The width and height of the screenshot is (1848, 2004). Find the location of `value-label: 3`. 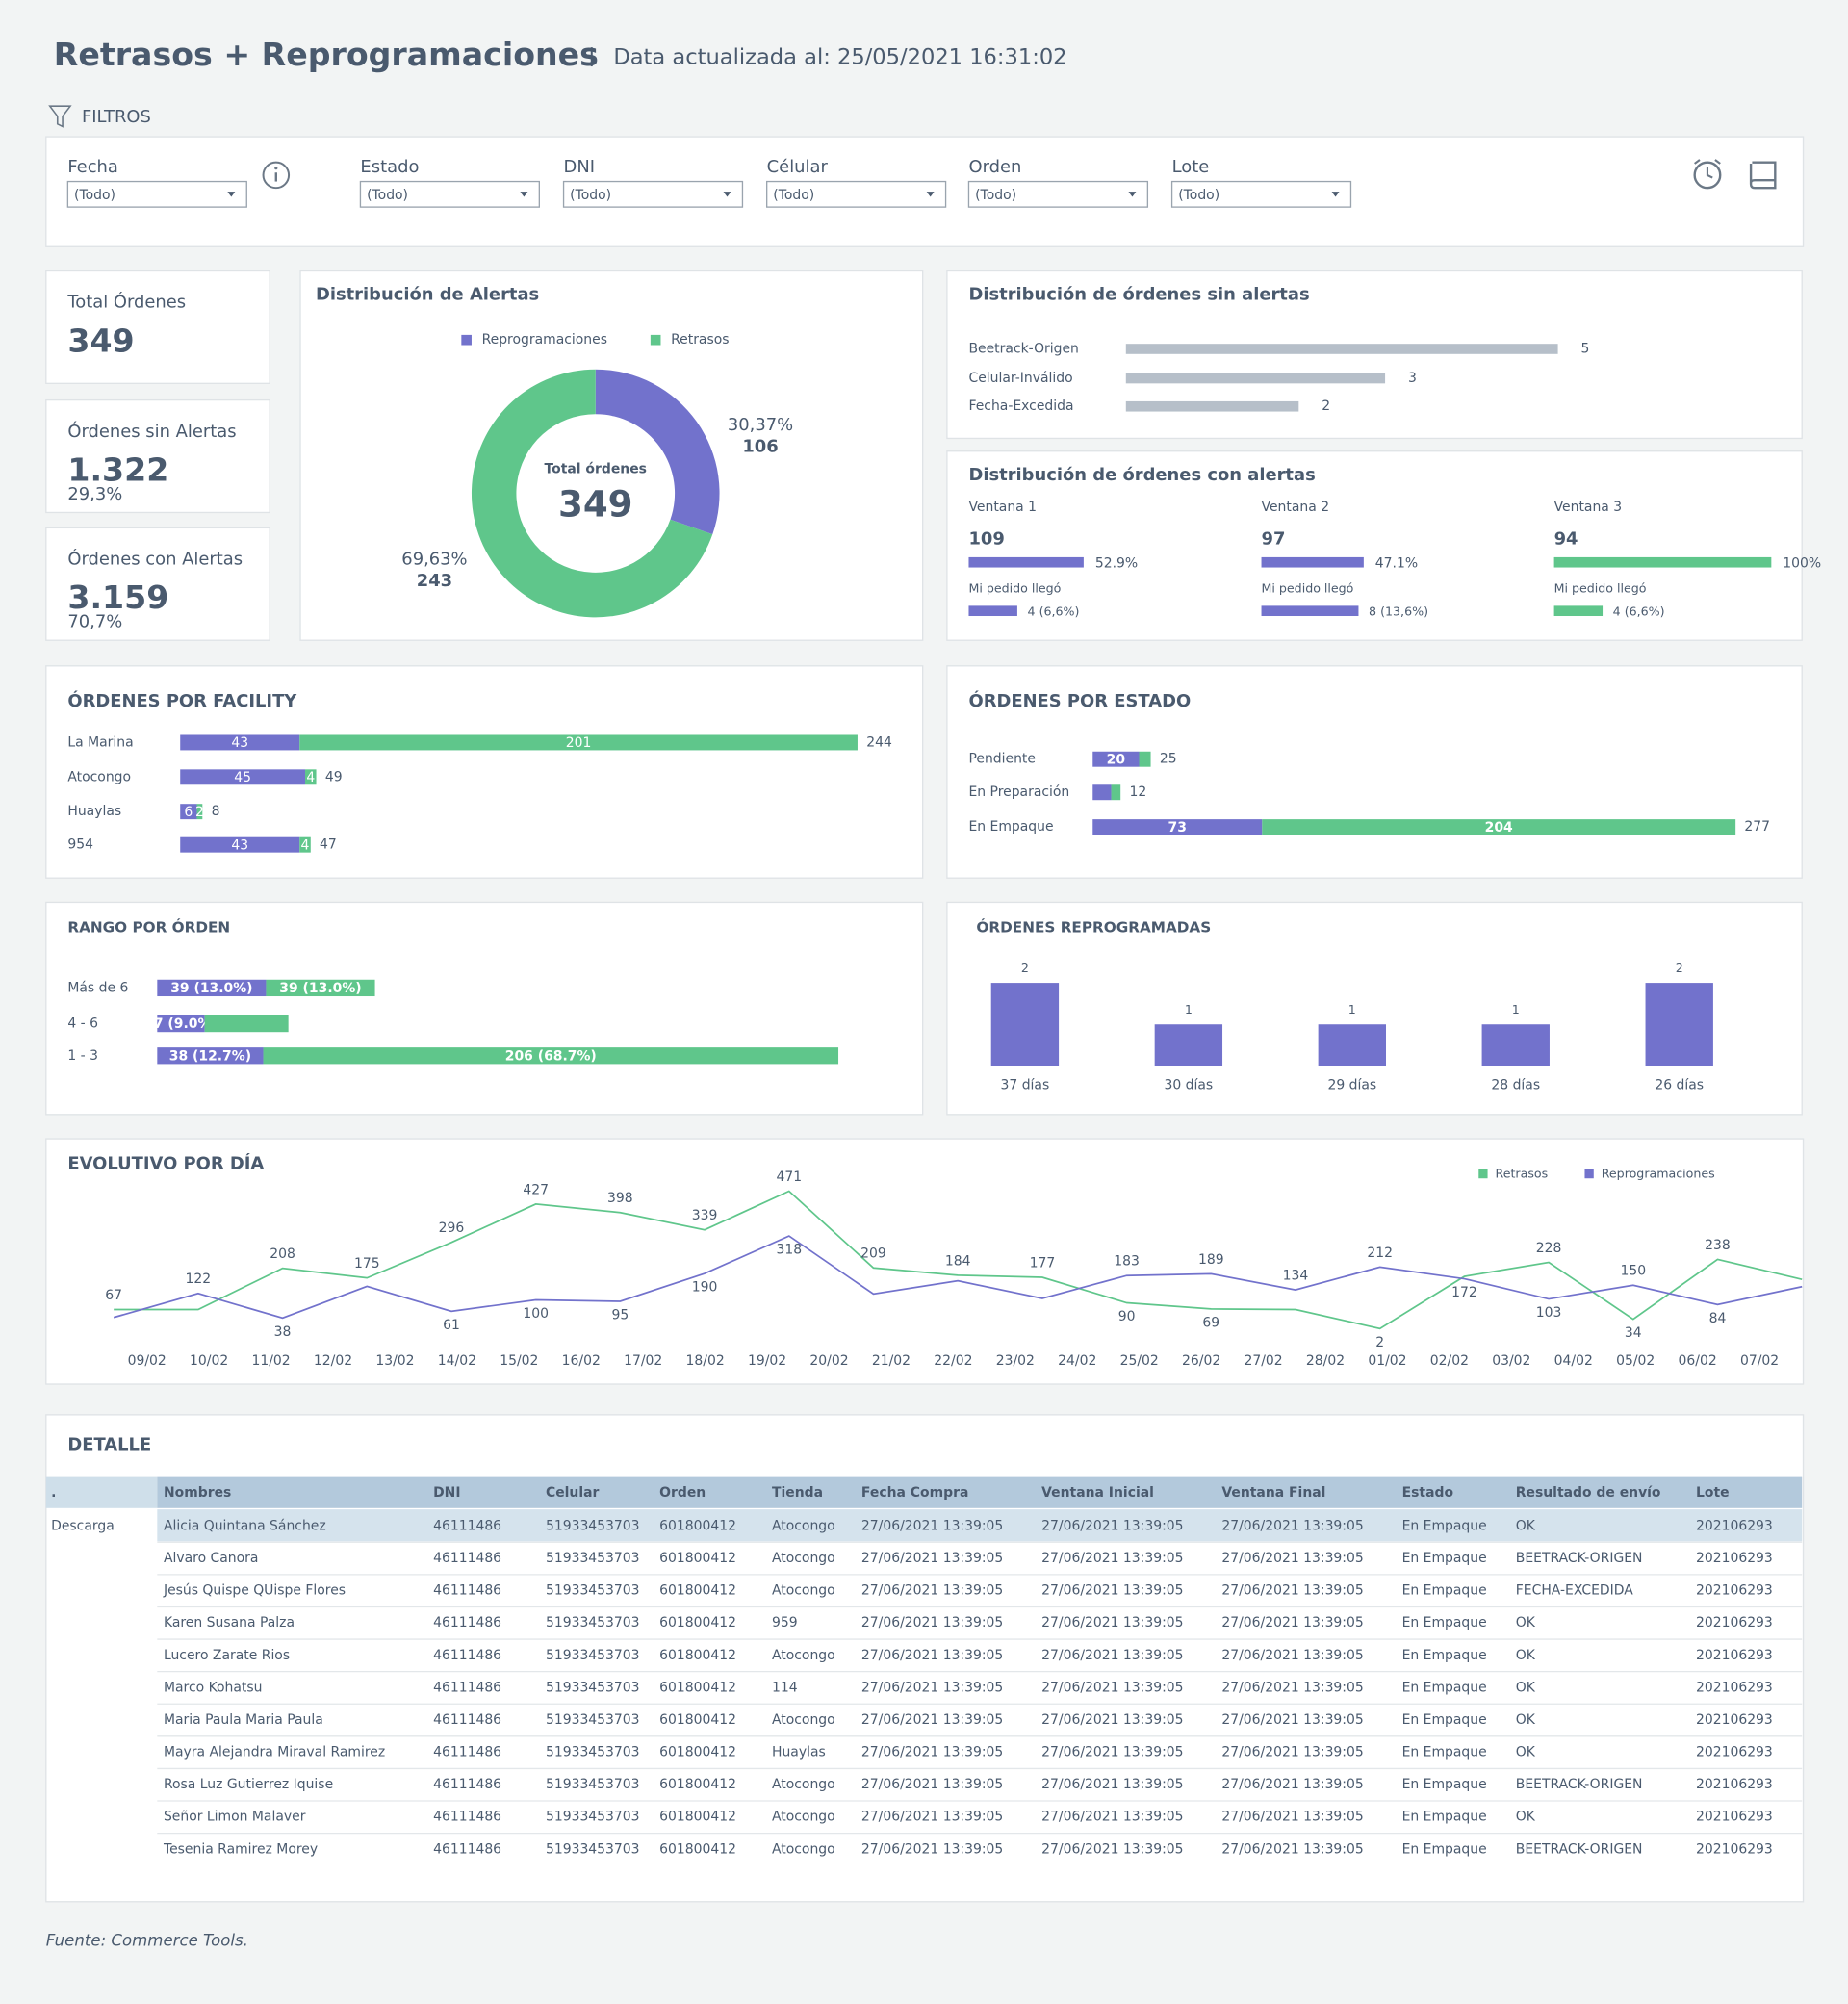

value-label: 3 is located at coordinates (1412, 378).